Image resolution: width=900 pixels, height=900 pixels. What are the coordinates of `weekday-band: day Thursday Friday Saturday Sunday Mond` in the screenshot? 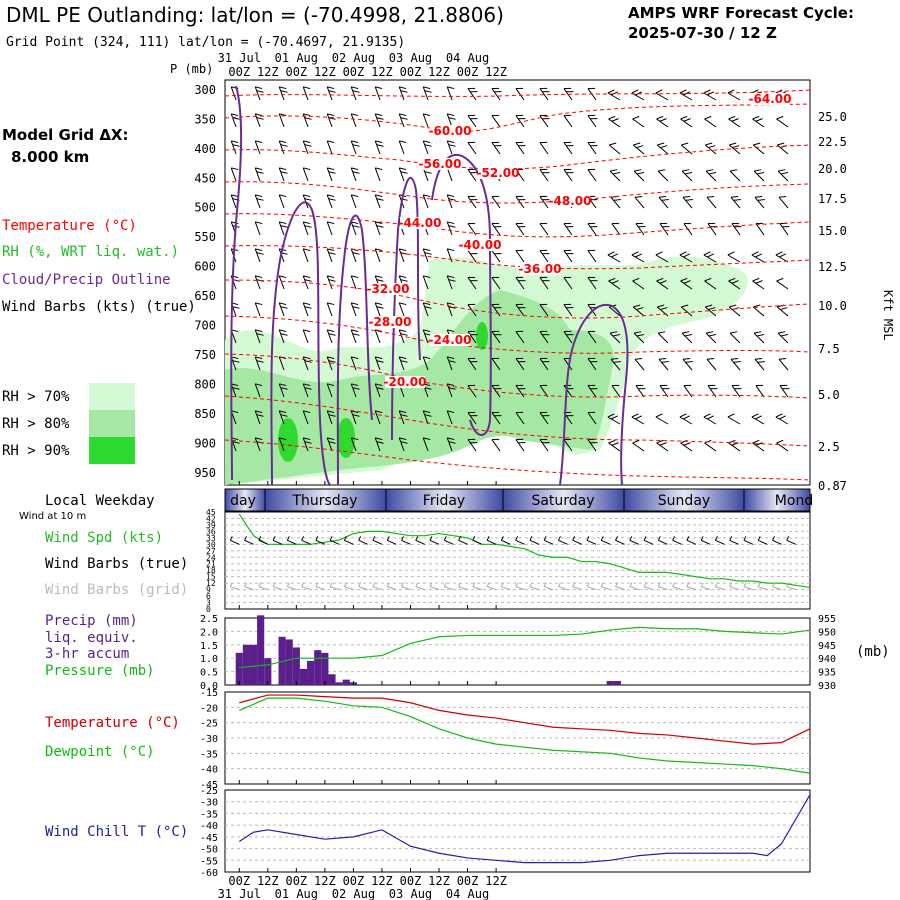 It's located at (518, 500).